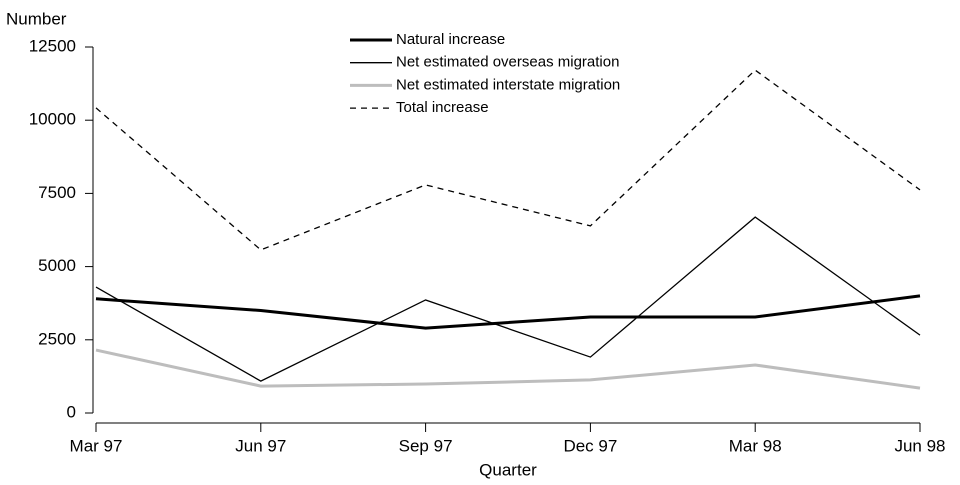  I want to click on x-tick-label: Jun 98, so click(919, 445).